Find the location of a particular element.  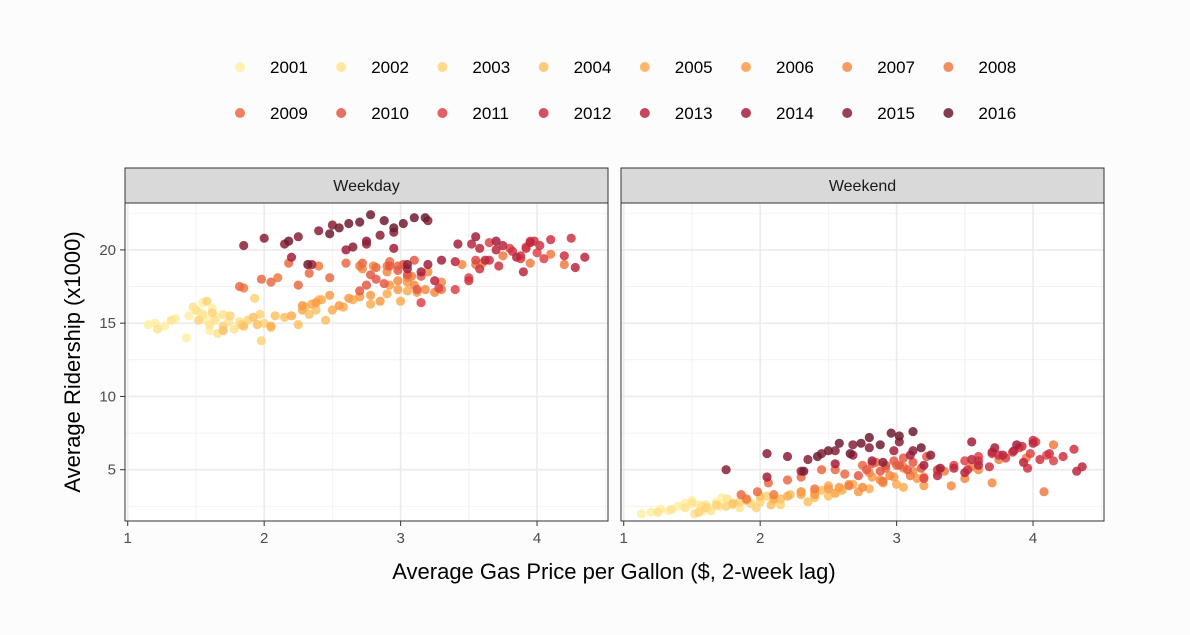

strip-label-weekday: Weekday is located at coordinates (366, 186).